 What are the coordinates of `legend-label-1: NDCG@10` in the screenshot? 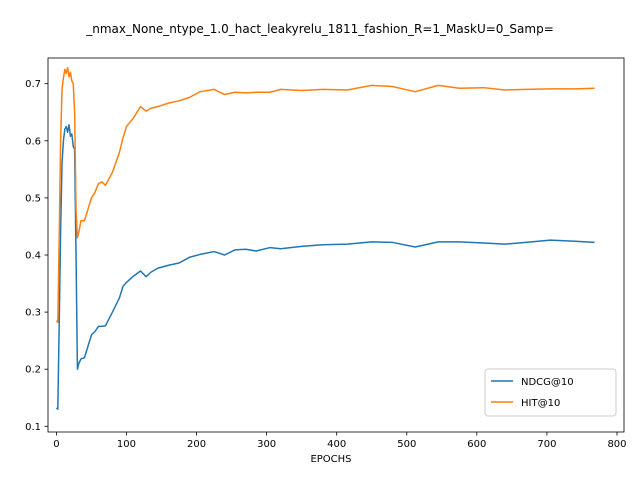 It's located at (547, 382).